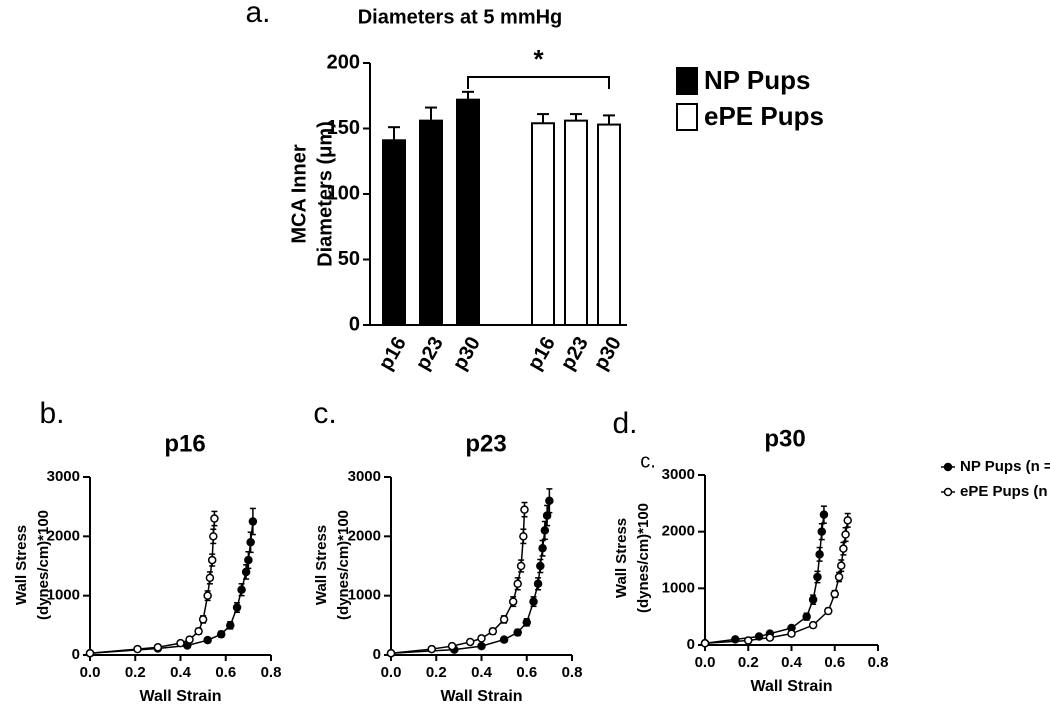  Describe the element at coordinates (526, 672) in the screenshot. I see `x-tick-label: 0.6` at that location.